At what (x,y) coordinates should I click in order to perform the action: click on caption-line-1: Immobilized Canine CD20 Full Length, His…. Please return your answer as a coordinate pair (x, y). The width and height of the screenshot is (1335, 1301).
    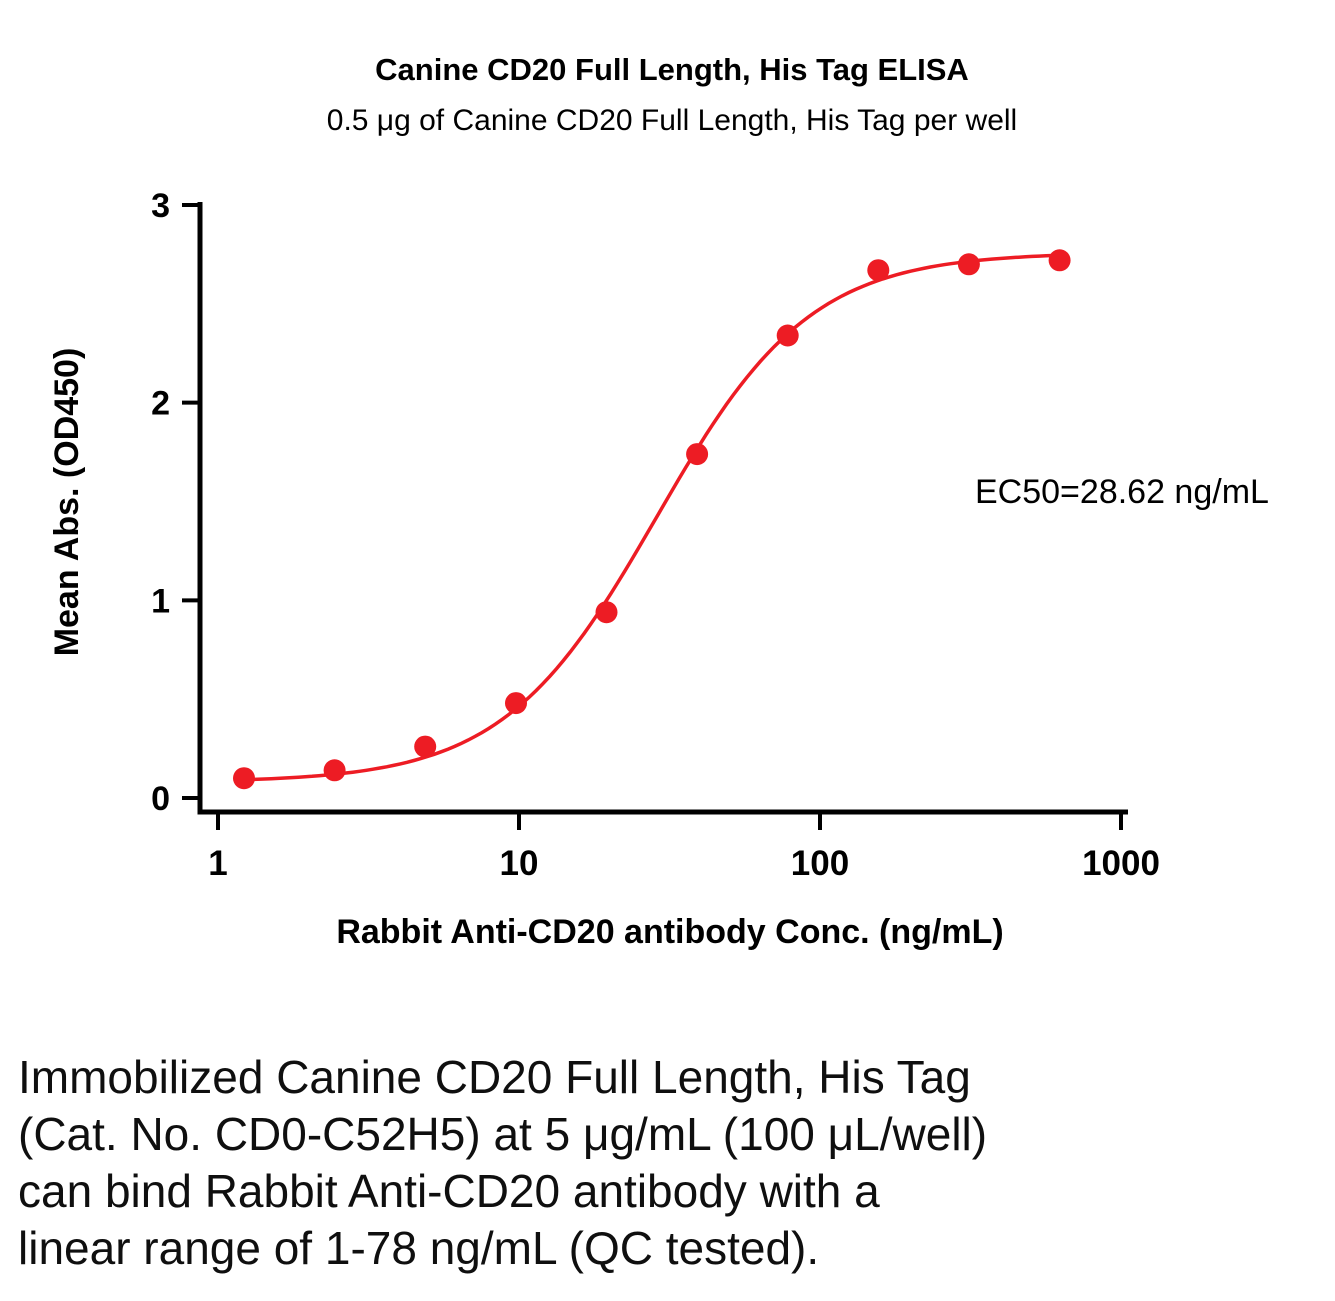
    Looking at the image, I should click on (494, 1077).